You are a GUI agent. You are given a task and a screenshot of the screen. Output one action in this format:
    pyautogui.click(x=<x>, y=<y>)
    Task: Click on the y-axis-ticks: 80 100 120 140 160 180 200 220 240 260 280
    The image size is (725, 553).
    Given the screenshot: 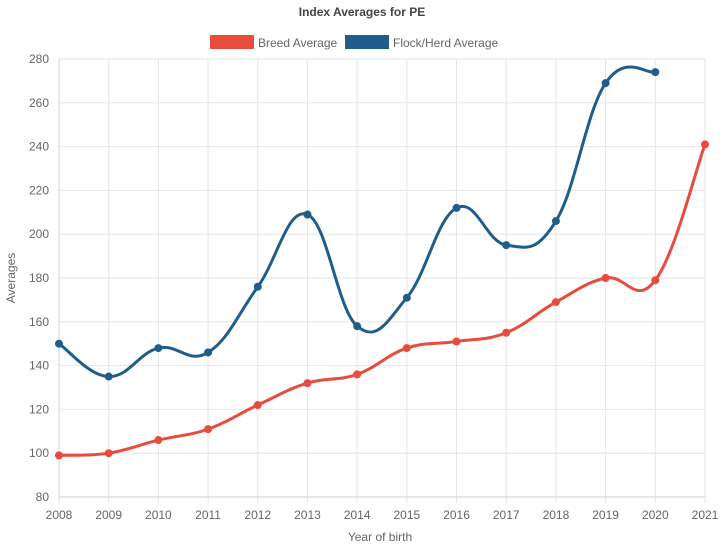 What is the action you would take?
    pyautogui.click(x=39, y=278)
    